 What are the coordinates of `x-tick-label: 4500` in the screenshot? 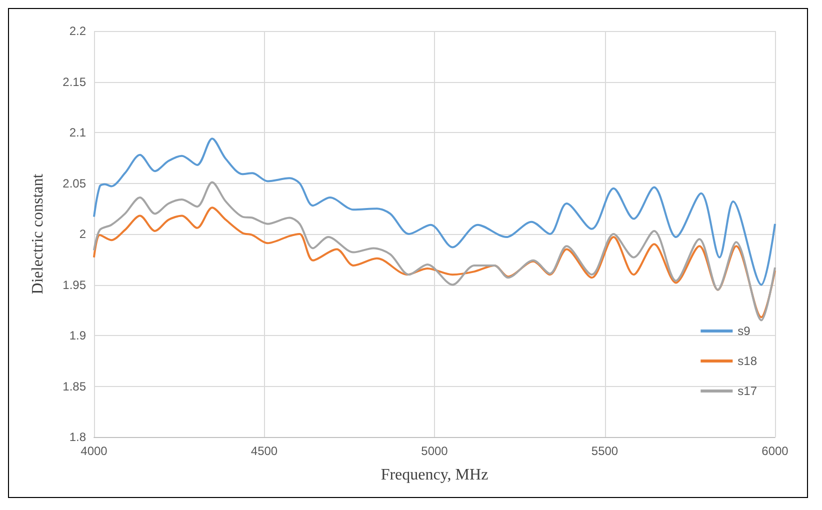 It's located at (264, 451).